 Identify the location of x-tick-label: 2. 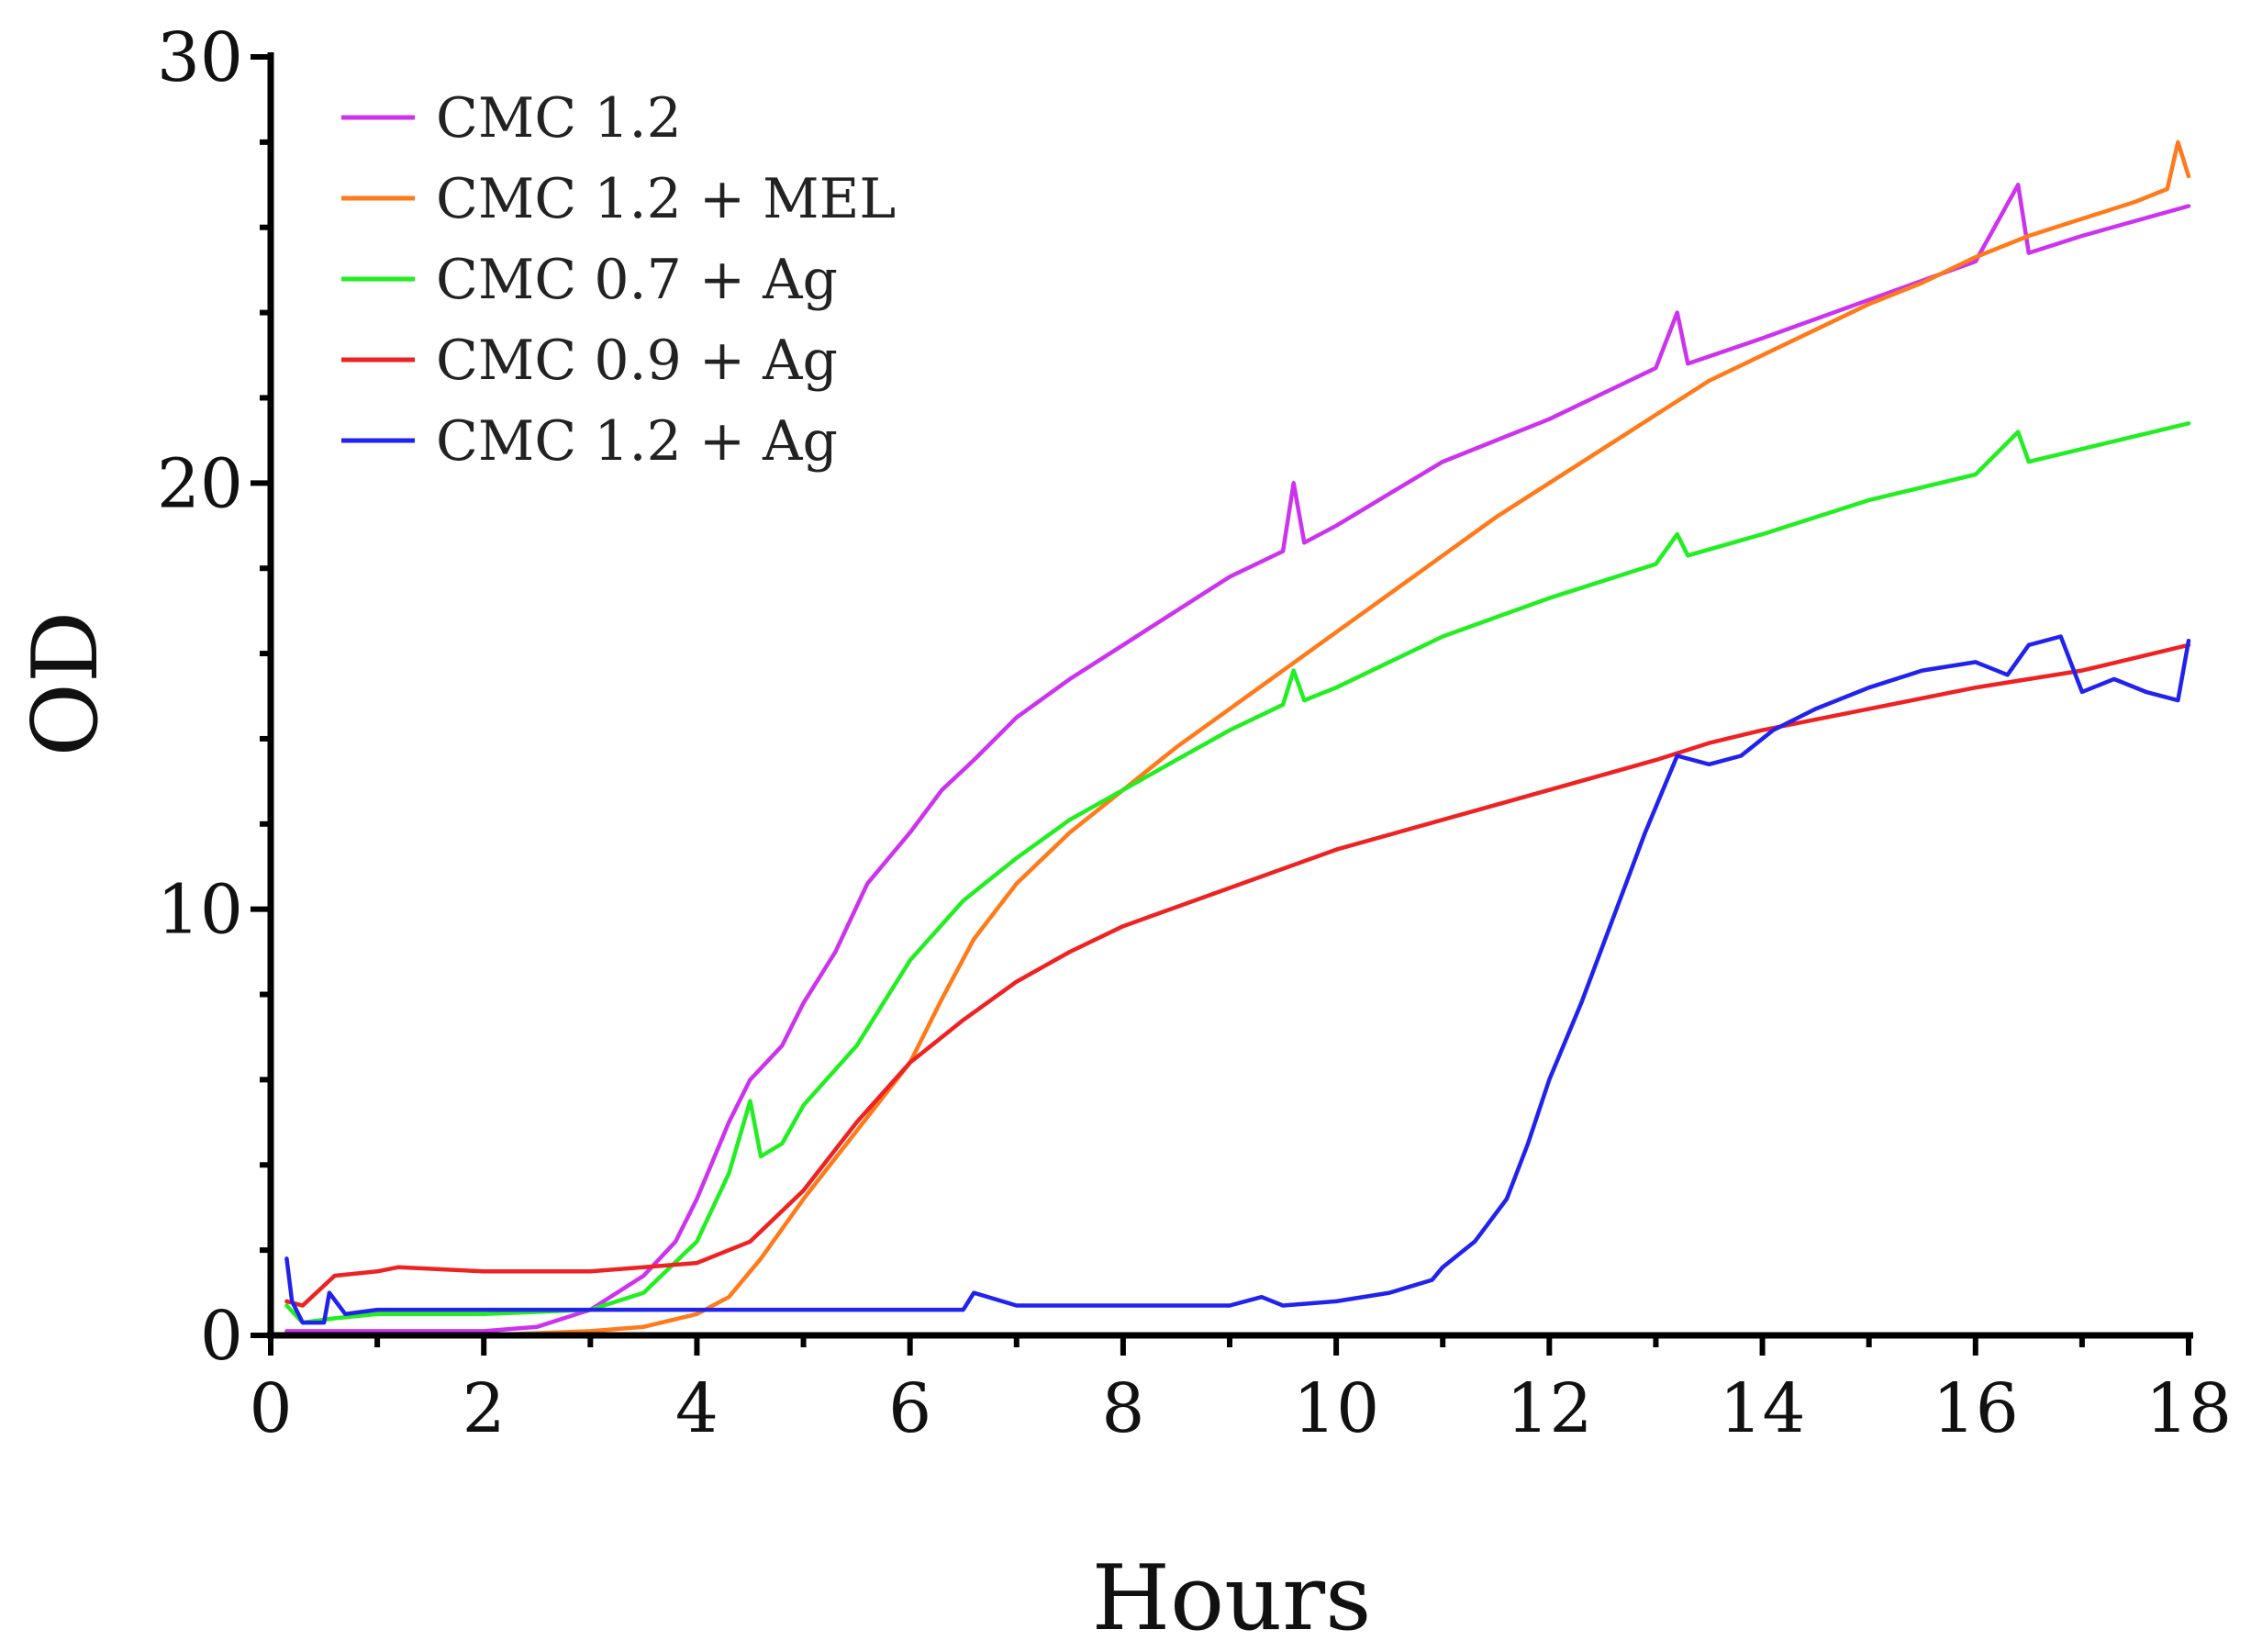
(484, 1408).